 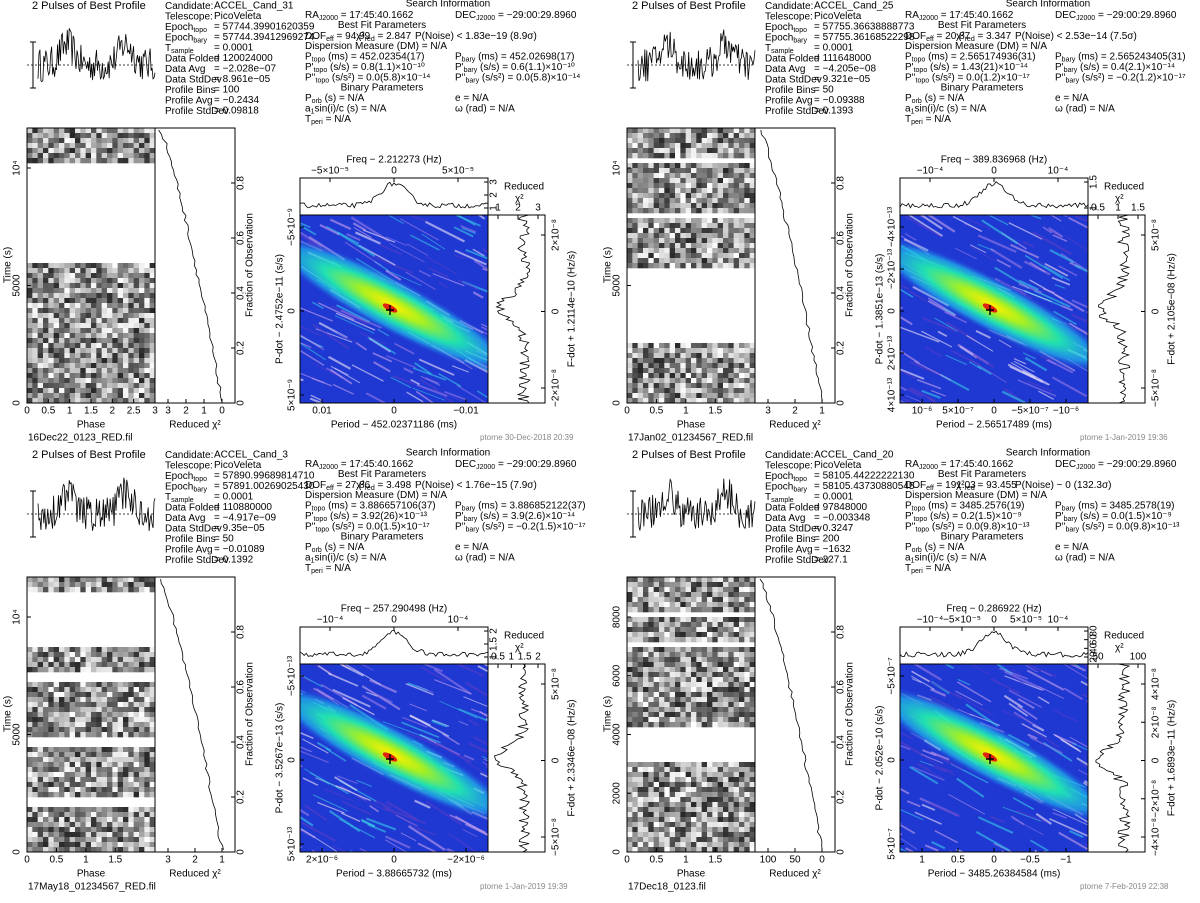 I want to click on detail-label: Telescope:, so click(x=189, y=465).